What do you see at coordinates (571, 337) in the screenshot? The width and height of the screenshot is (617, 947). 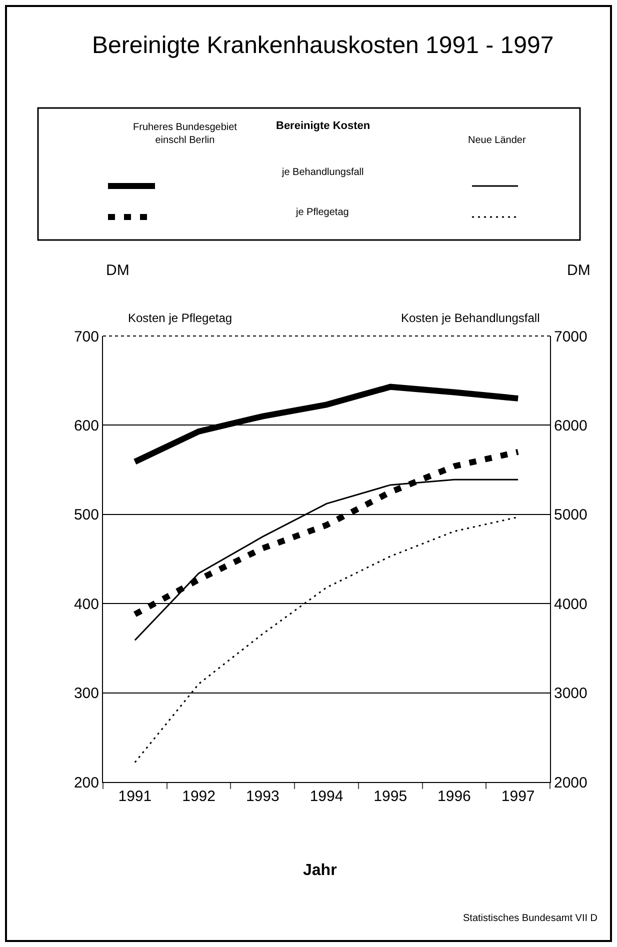 I see `y2-tick-label: 7000` at bounding box center [571, 337].